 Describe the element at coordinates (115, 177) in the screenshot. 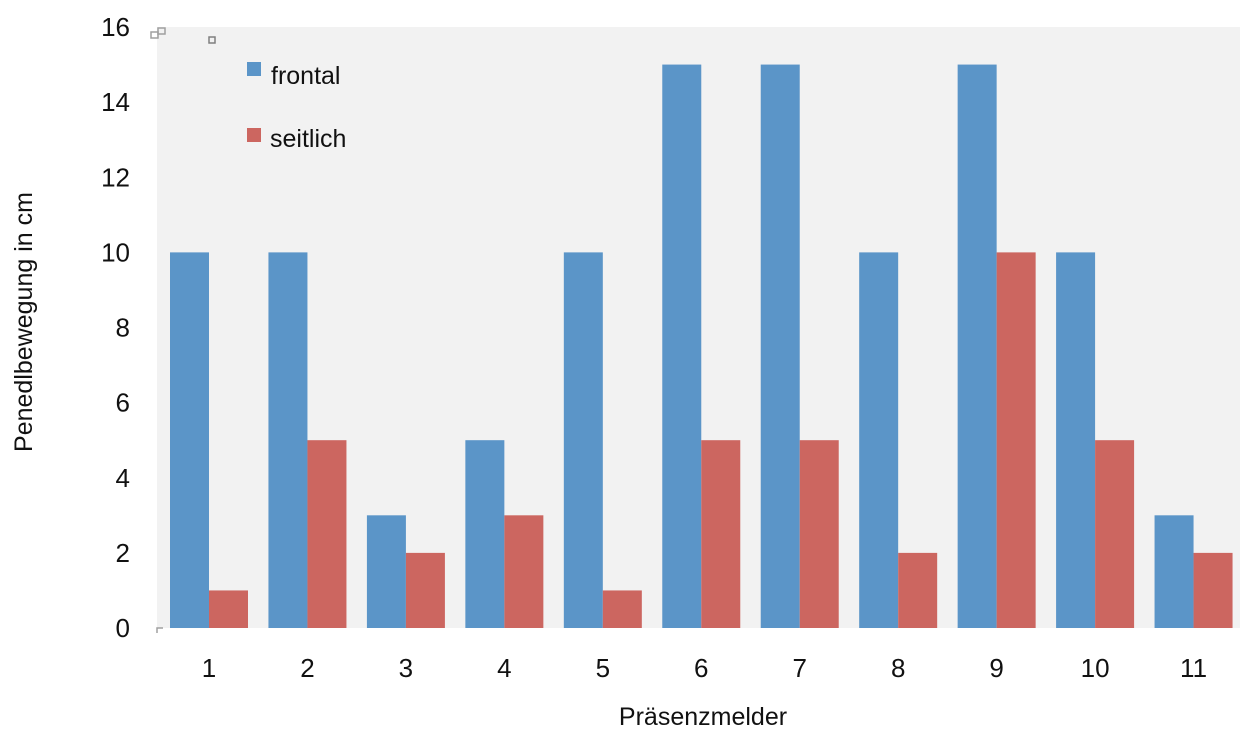

I see `y-tick-label-12: 12` at that location.